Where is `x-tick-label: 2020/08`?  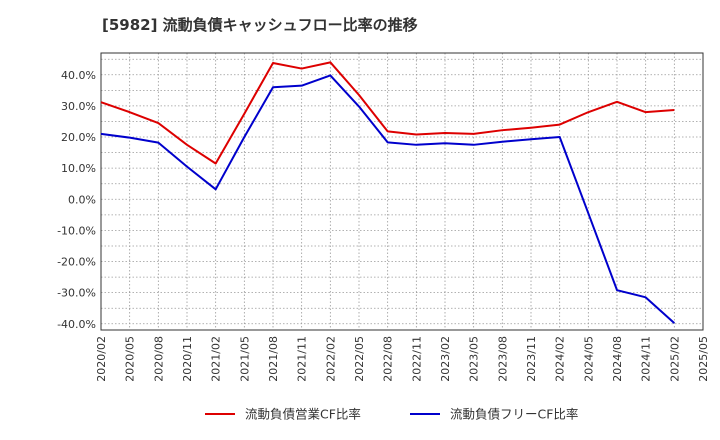
x-tick-label: 2020/08 is located at coordinates (158, 359).